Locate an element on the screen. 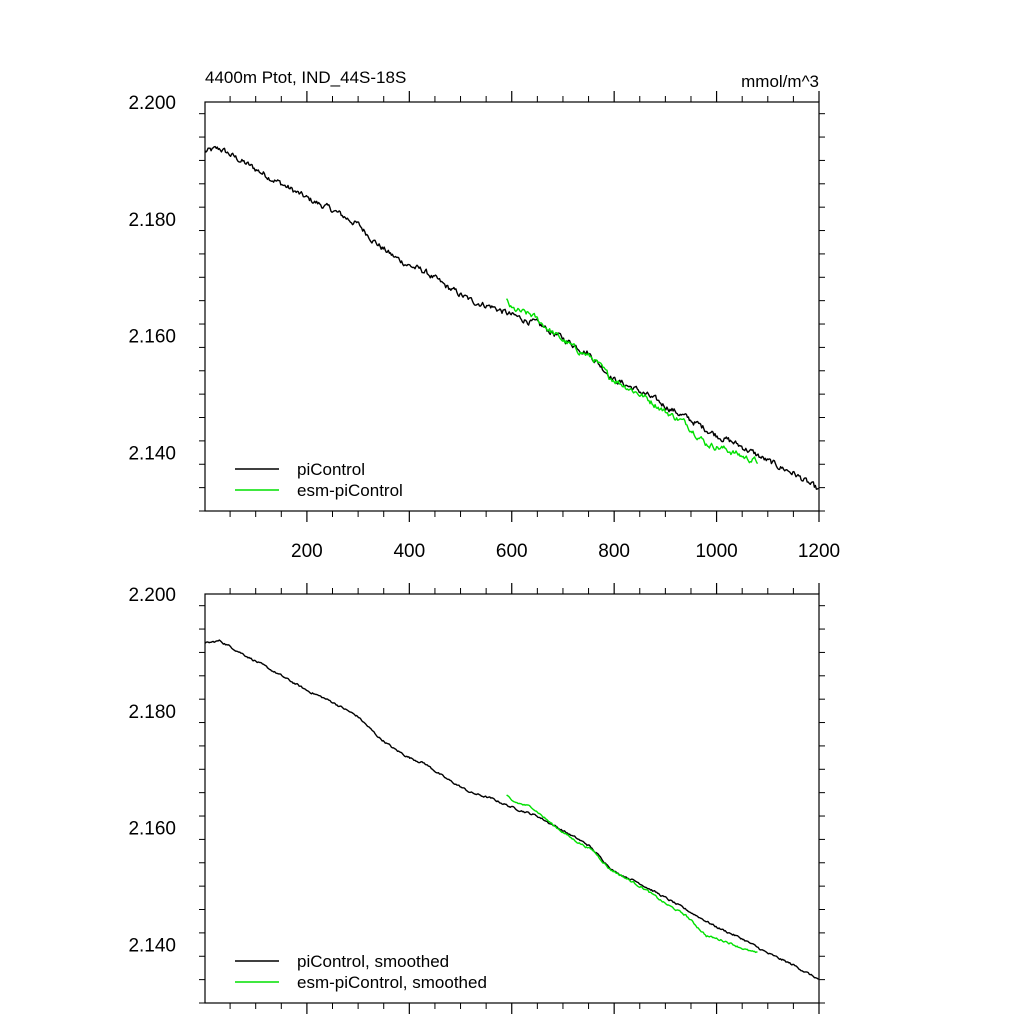 Image resolution: width=1024 pixels, height=1024 pixels. x-tick-label: 200 is located at coordinates (307, 551).